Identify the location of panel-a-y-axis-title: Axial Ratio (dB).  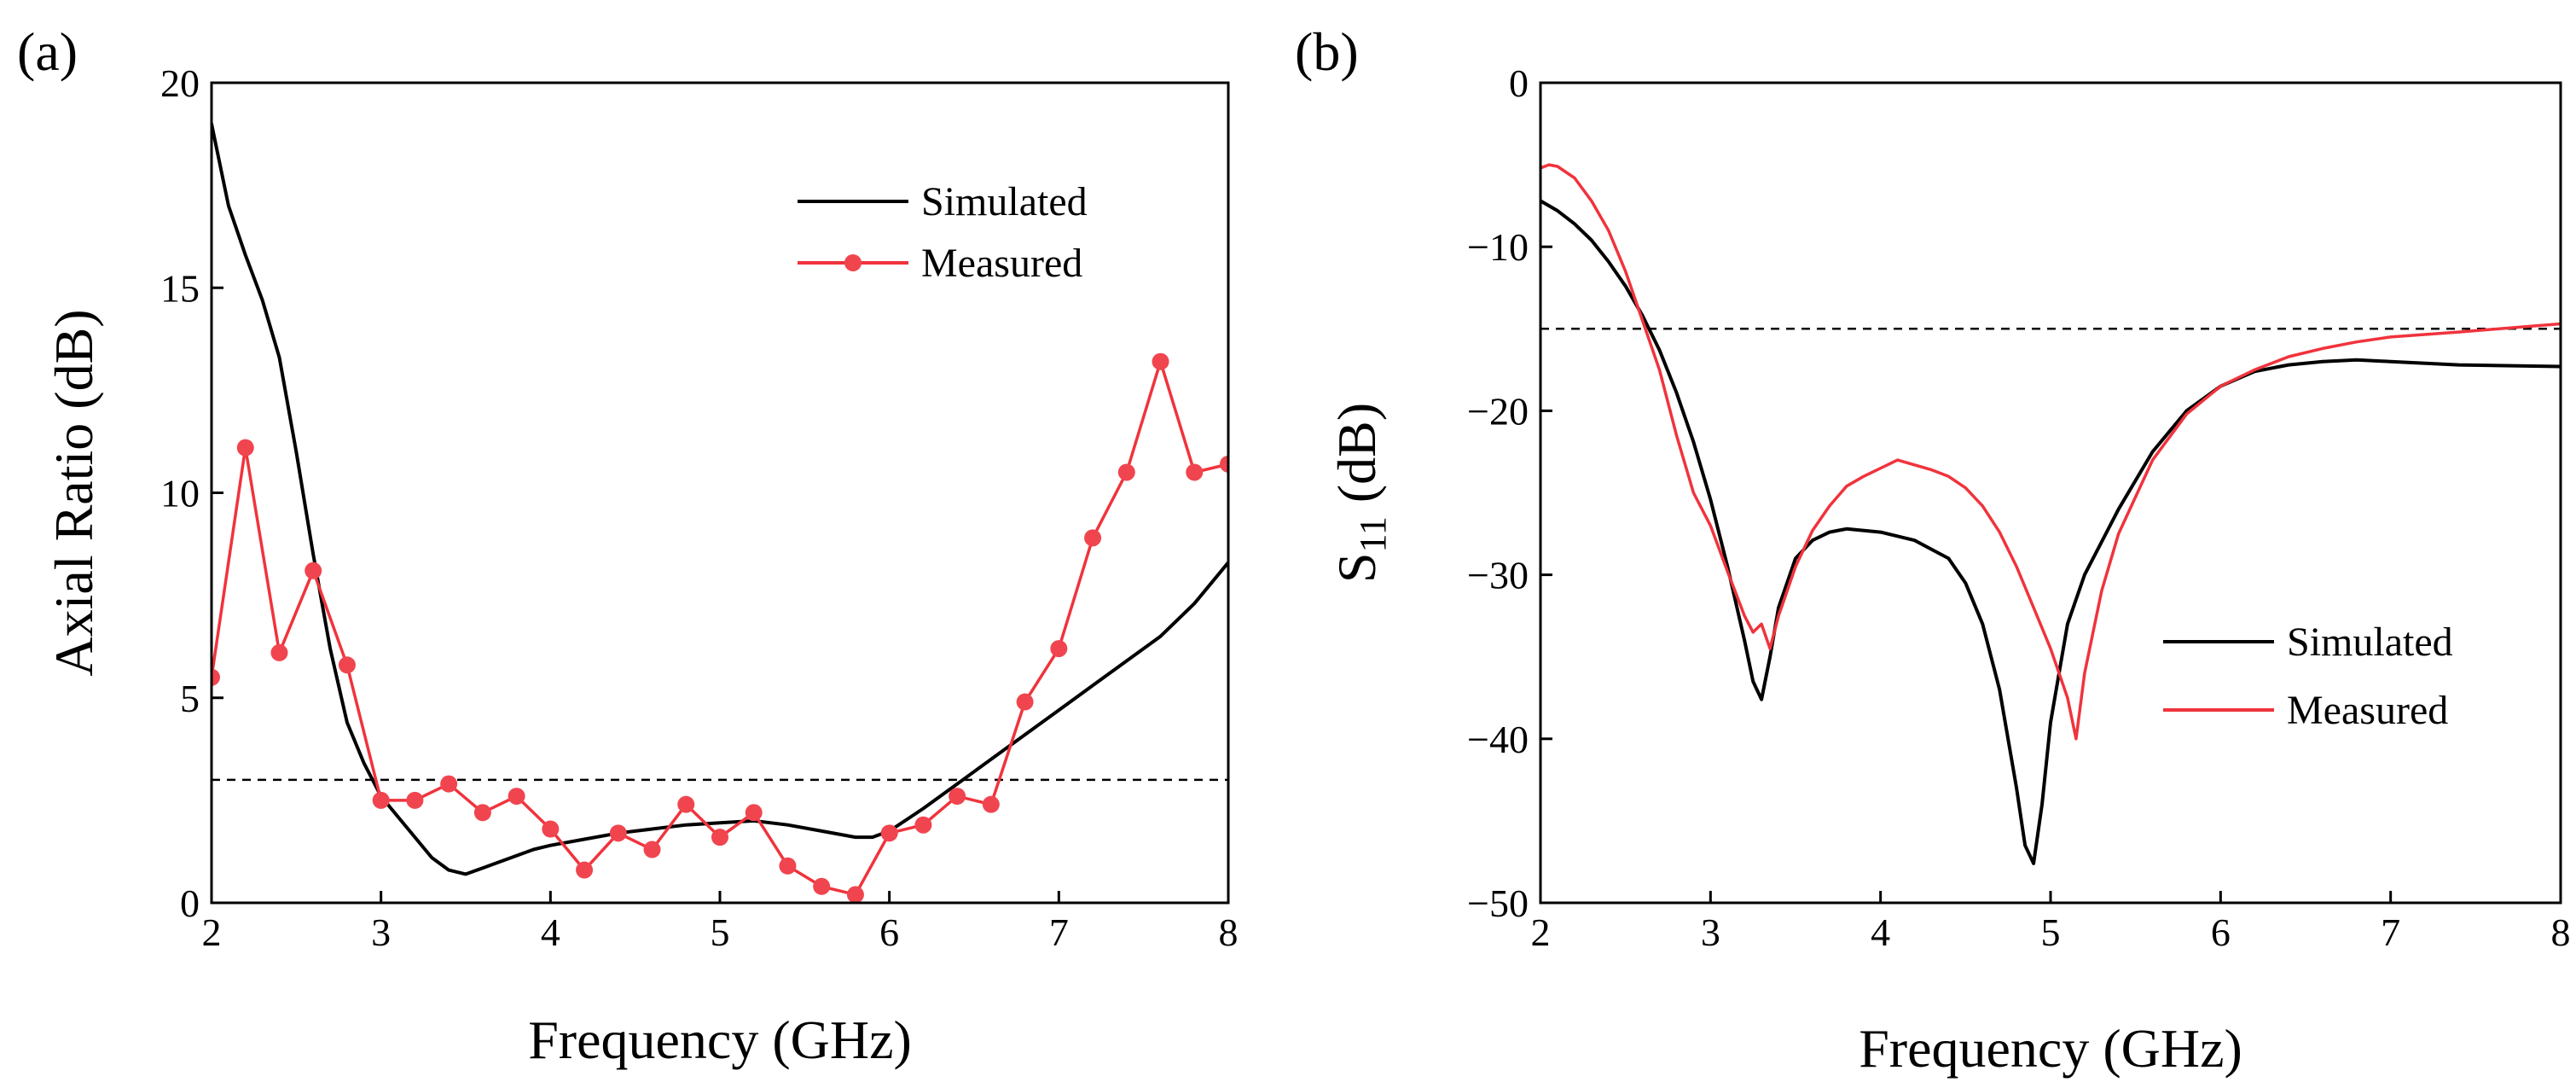
(74, 493).